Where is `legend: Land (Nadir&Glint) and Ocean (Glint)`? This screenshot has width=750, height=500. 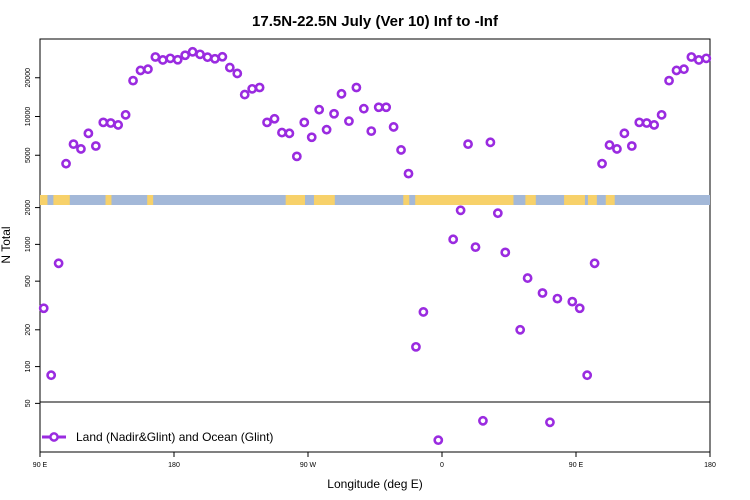
legend: Land (Nadir&Glint) and Ocean (Glint) is located at coordinates (157, 437).